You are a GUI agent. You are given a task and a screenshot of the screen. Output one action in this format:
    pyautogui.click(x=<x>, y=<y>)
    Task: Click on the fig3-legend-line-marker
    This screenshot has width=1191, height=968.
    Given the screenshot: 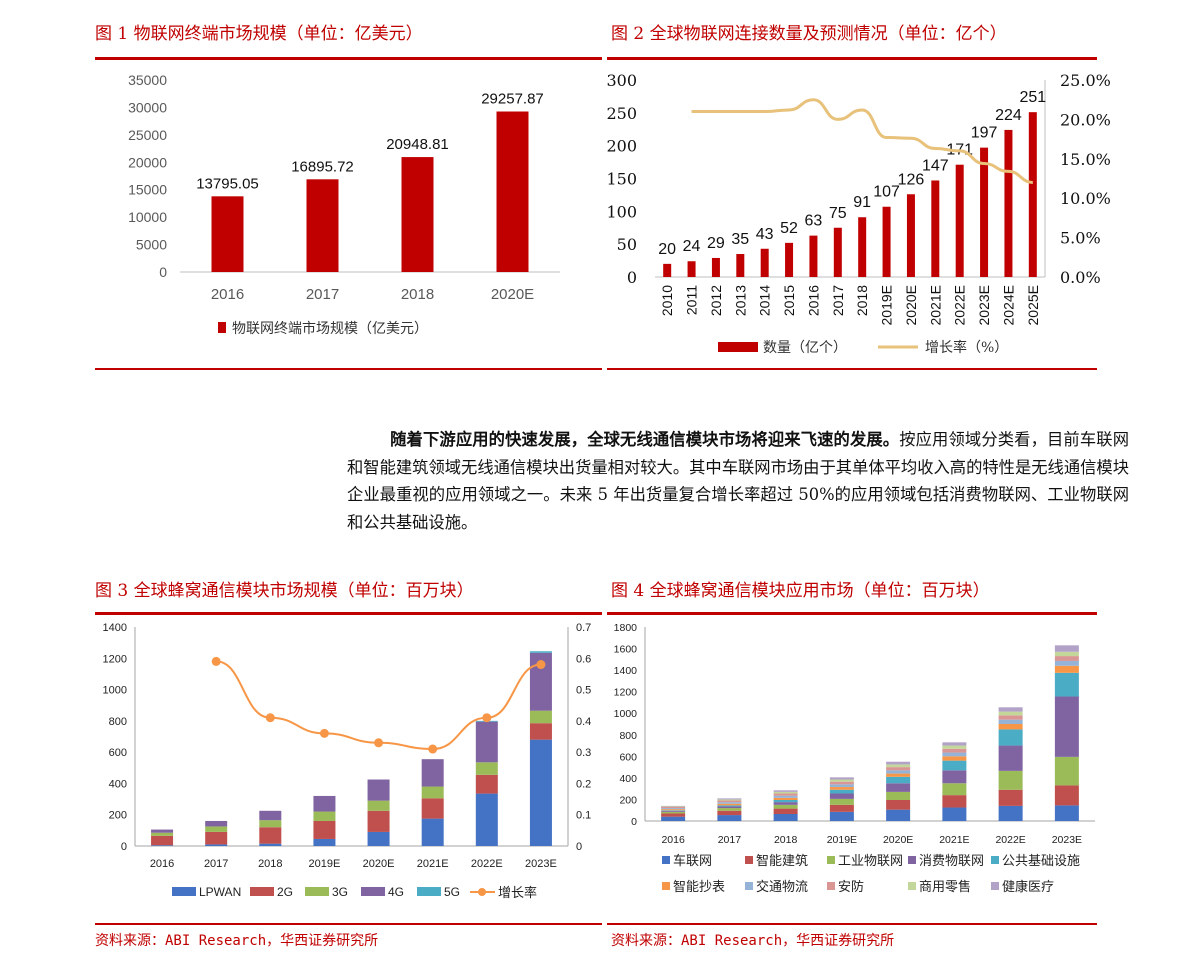 What is the action you would take?
    pyautogui.click(x=482, y=892)
    